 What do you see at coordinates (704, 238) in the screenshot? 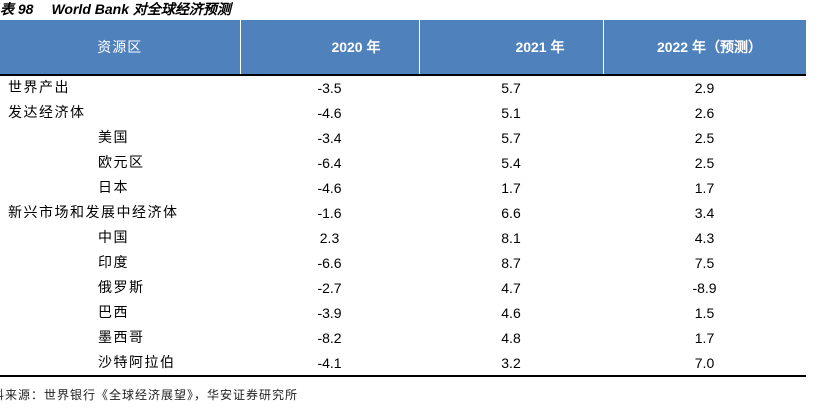
I see `value-2022: 4.3` at bounding box center [704, 238].